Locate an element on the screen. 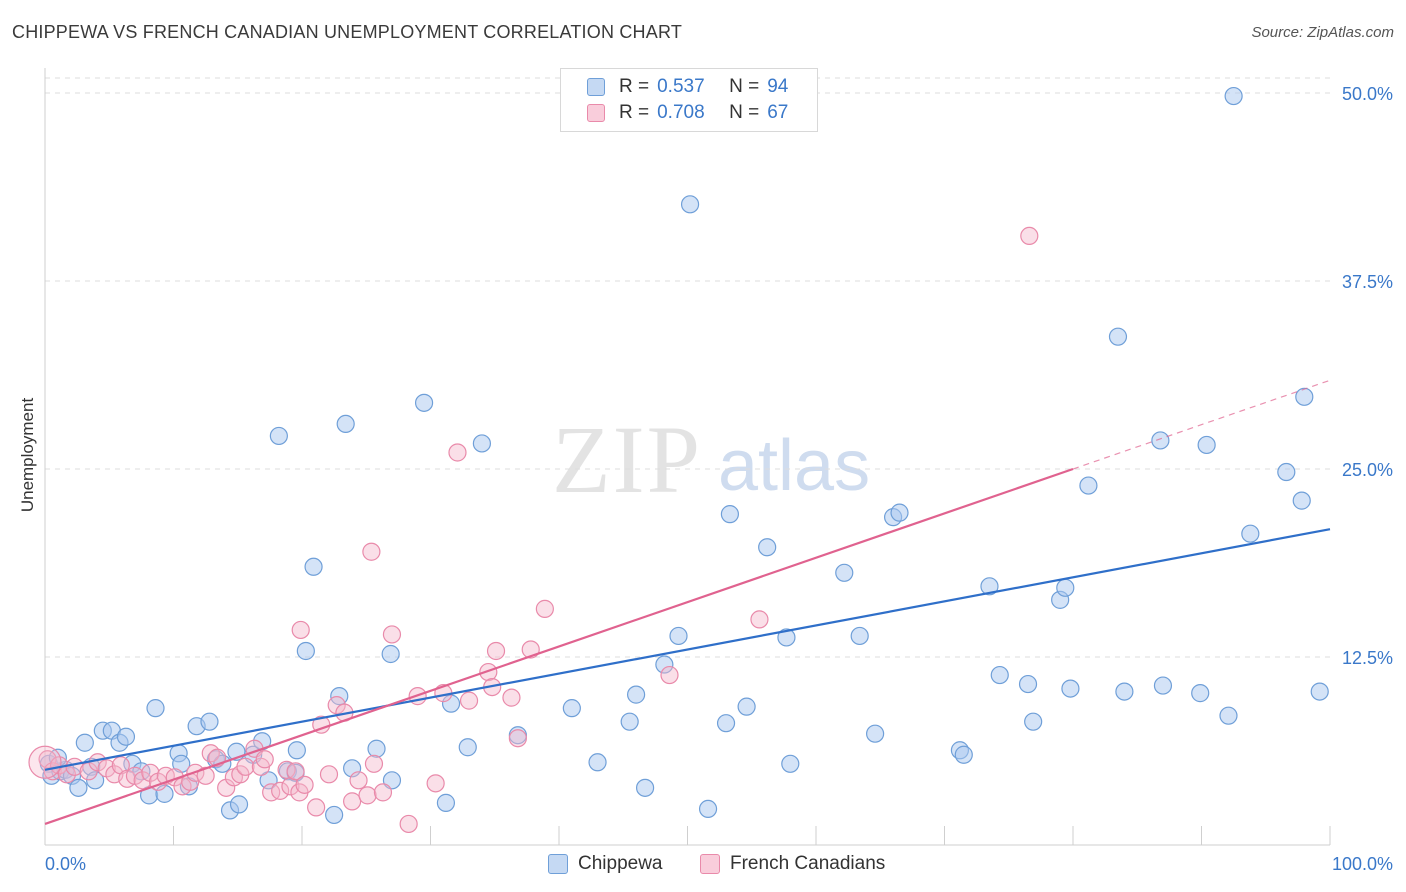 This screenshot has height=892, width=1406. watermark-atlas: atlas is located at coordinates (794, 466).